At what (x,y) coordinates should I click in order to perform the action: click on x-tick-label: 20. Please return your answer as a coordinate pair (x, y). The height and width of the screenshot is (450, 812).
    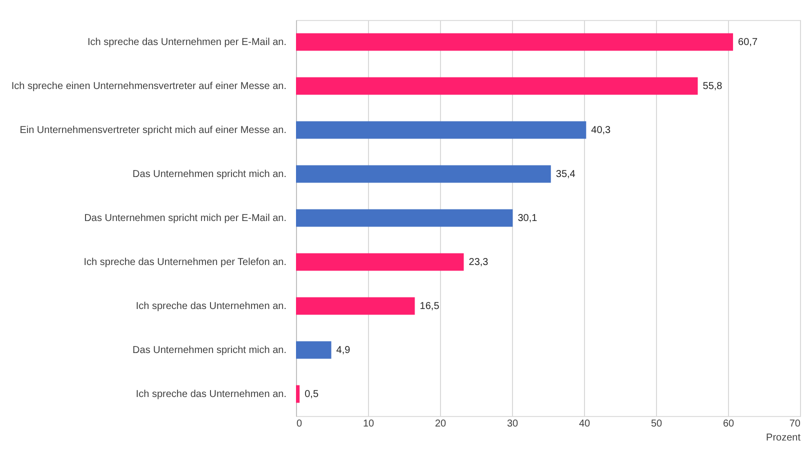
    Looking at the image, I should click on (440, 424).